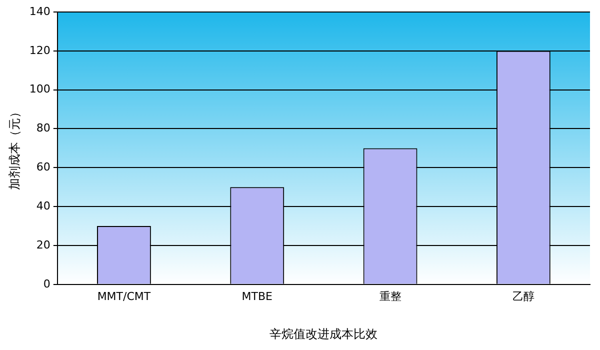  Describe the element at coordinates (43, 128) in the screenshot. I see `y-tick-label: 80` at that location.